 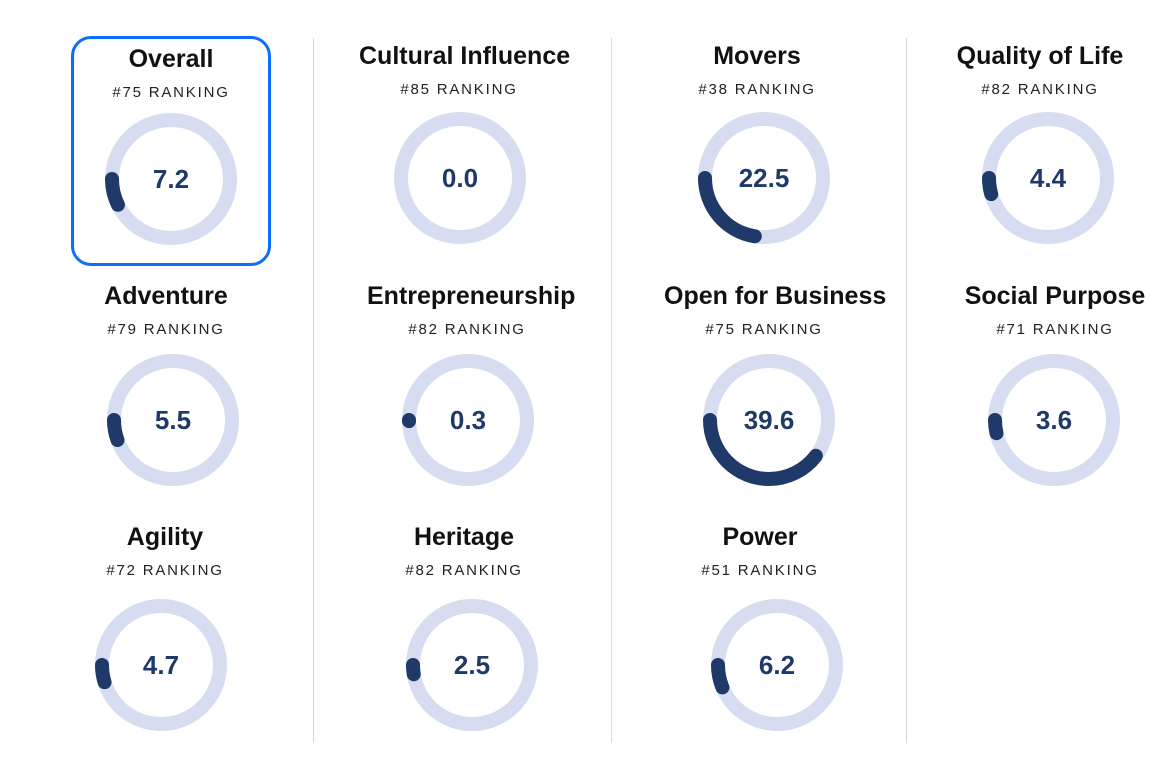 I want to click on metric-card-cultural-influence: Cultural Influence #85 RANKING 0.0, so click(x=465, y=151).